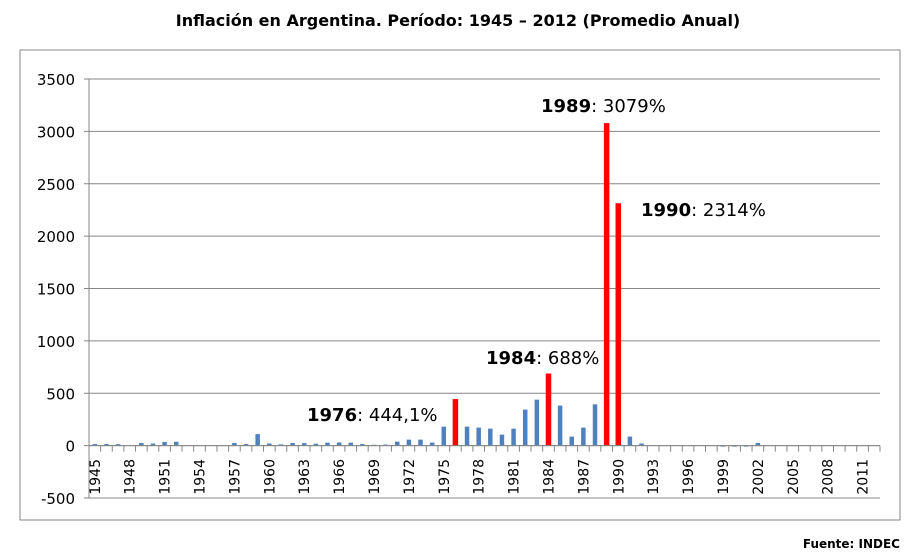 The height and width of the screenshot is (553, 910). Describe the element at coordinates (385, 445) in the screenshot. I see `bar-1970` at that location.